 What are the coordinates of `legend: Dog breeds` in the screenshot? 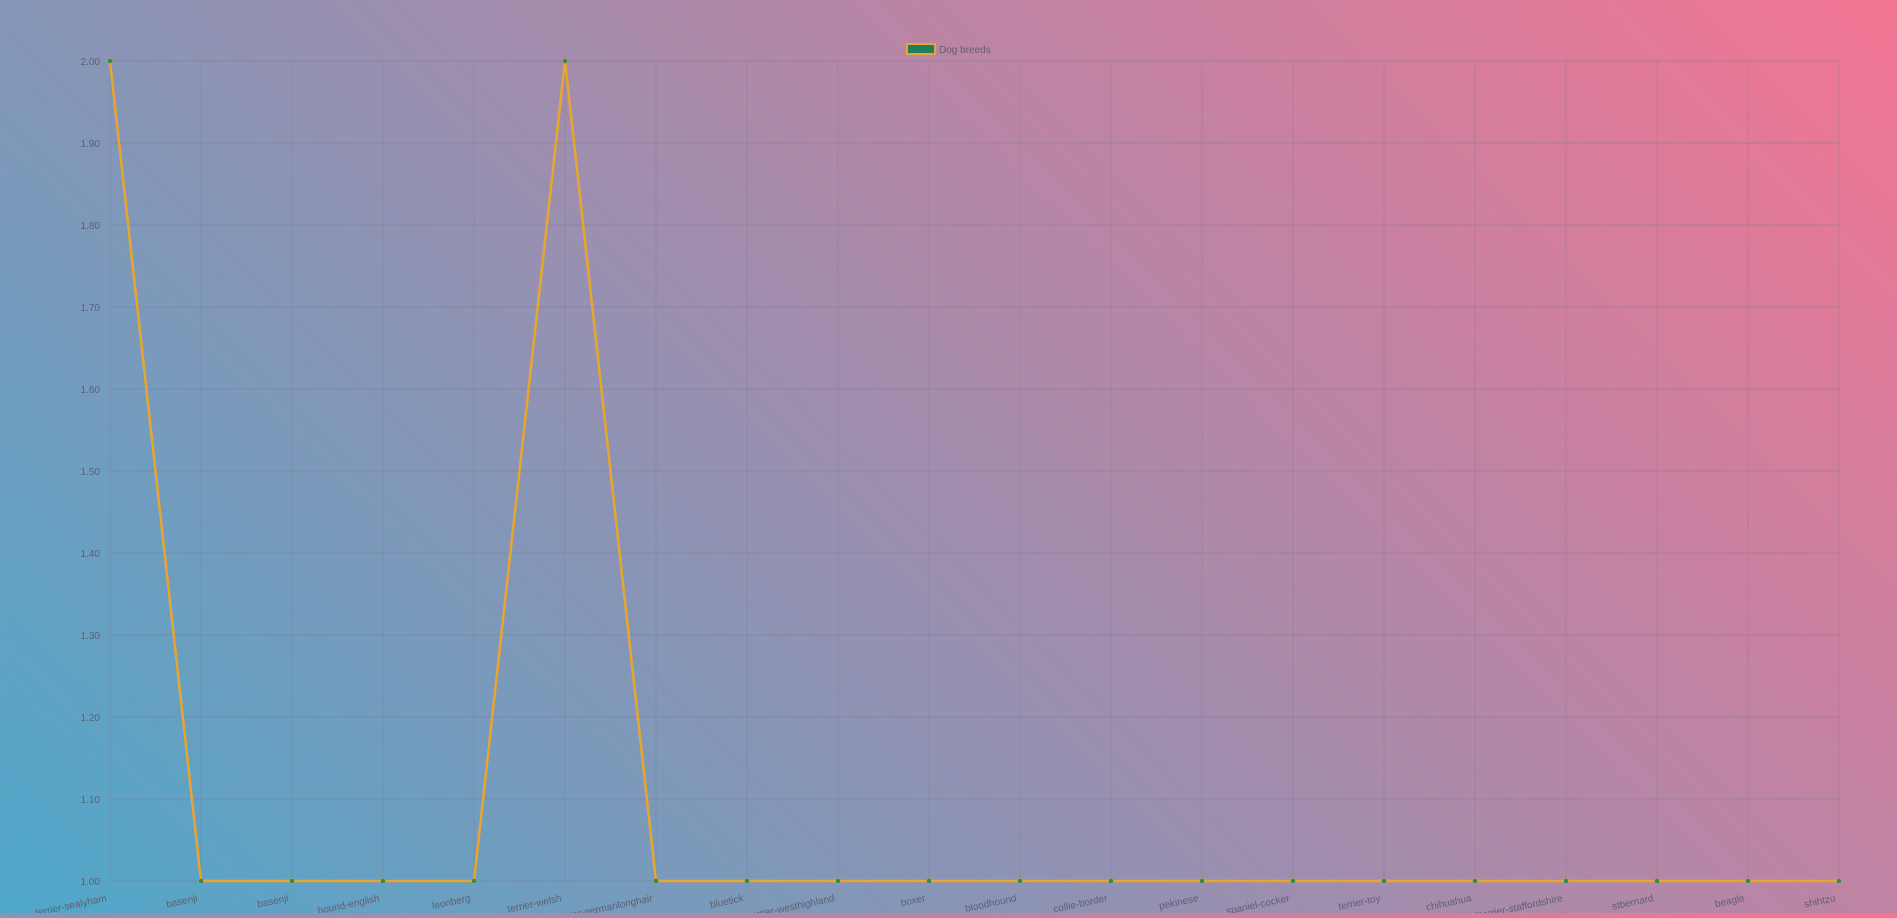 It's located at (948, 49).